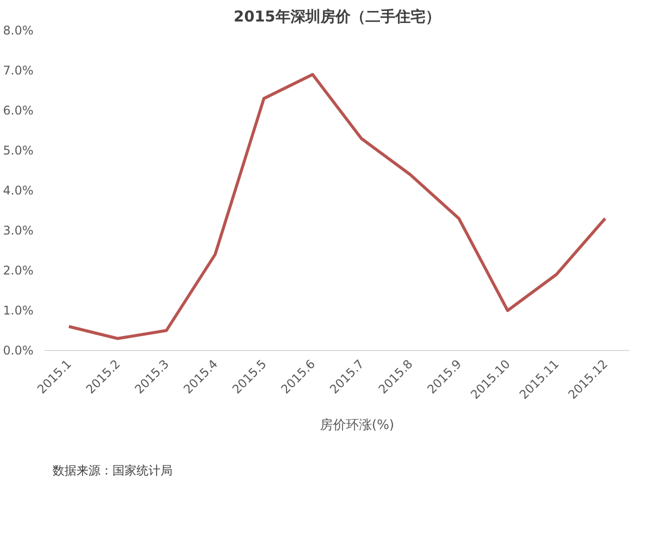 The width and height of the screenshot is (671, 543). What do you see at coordinates (337, 17) in the screenshot?
I see `chart-title: 2015年深圳房价（二手住宅）` at bounding box center [337, 17].